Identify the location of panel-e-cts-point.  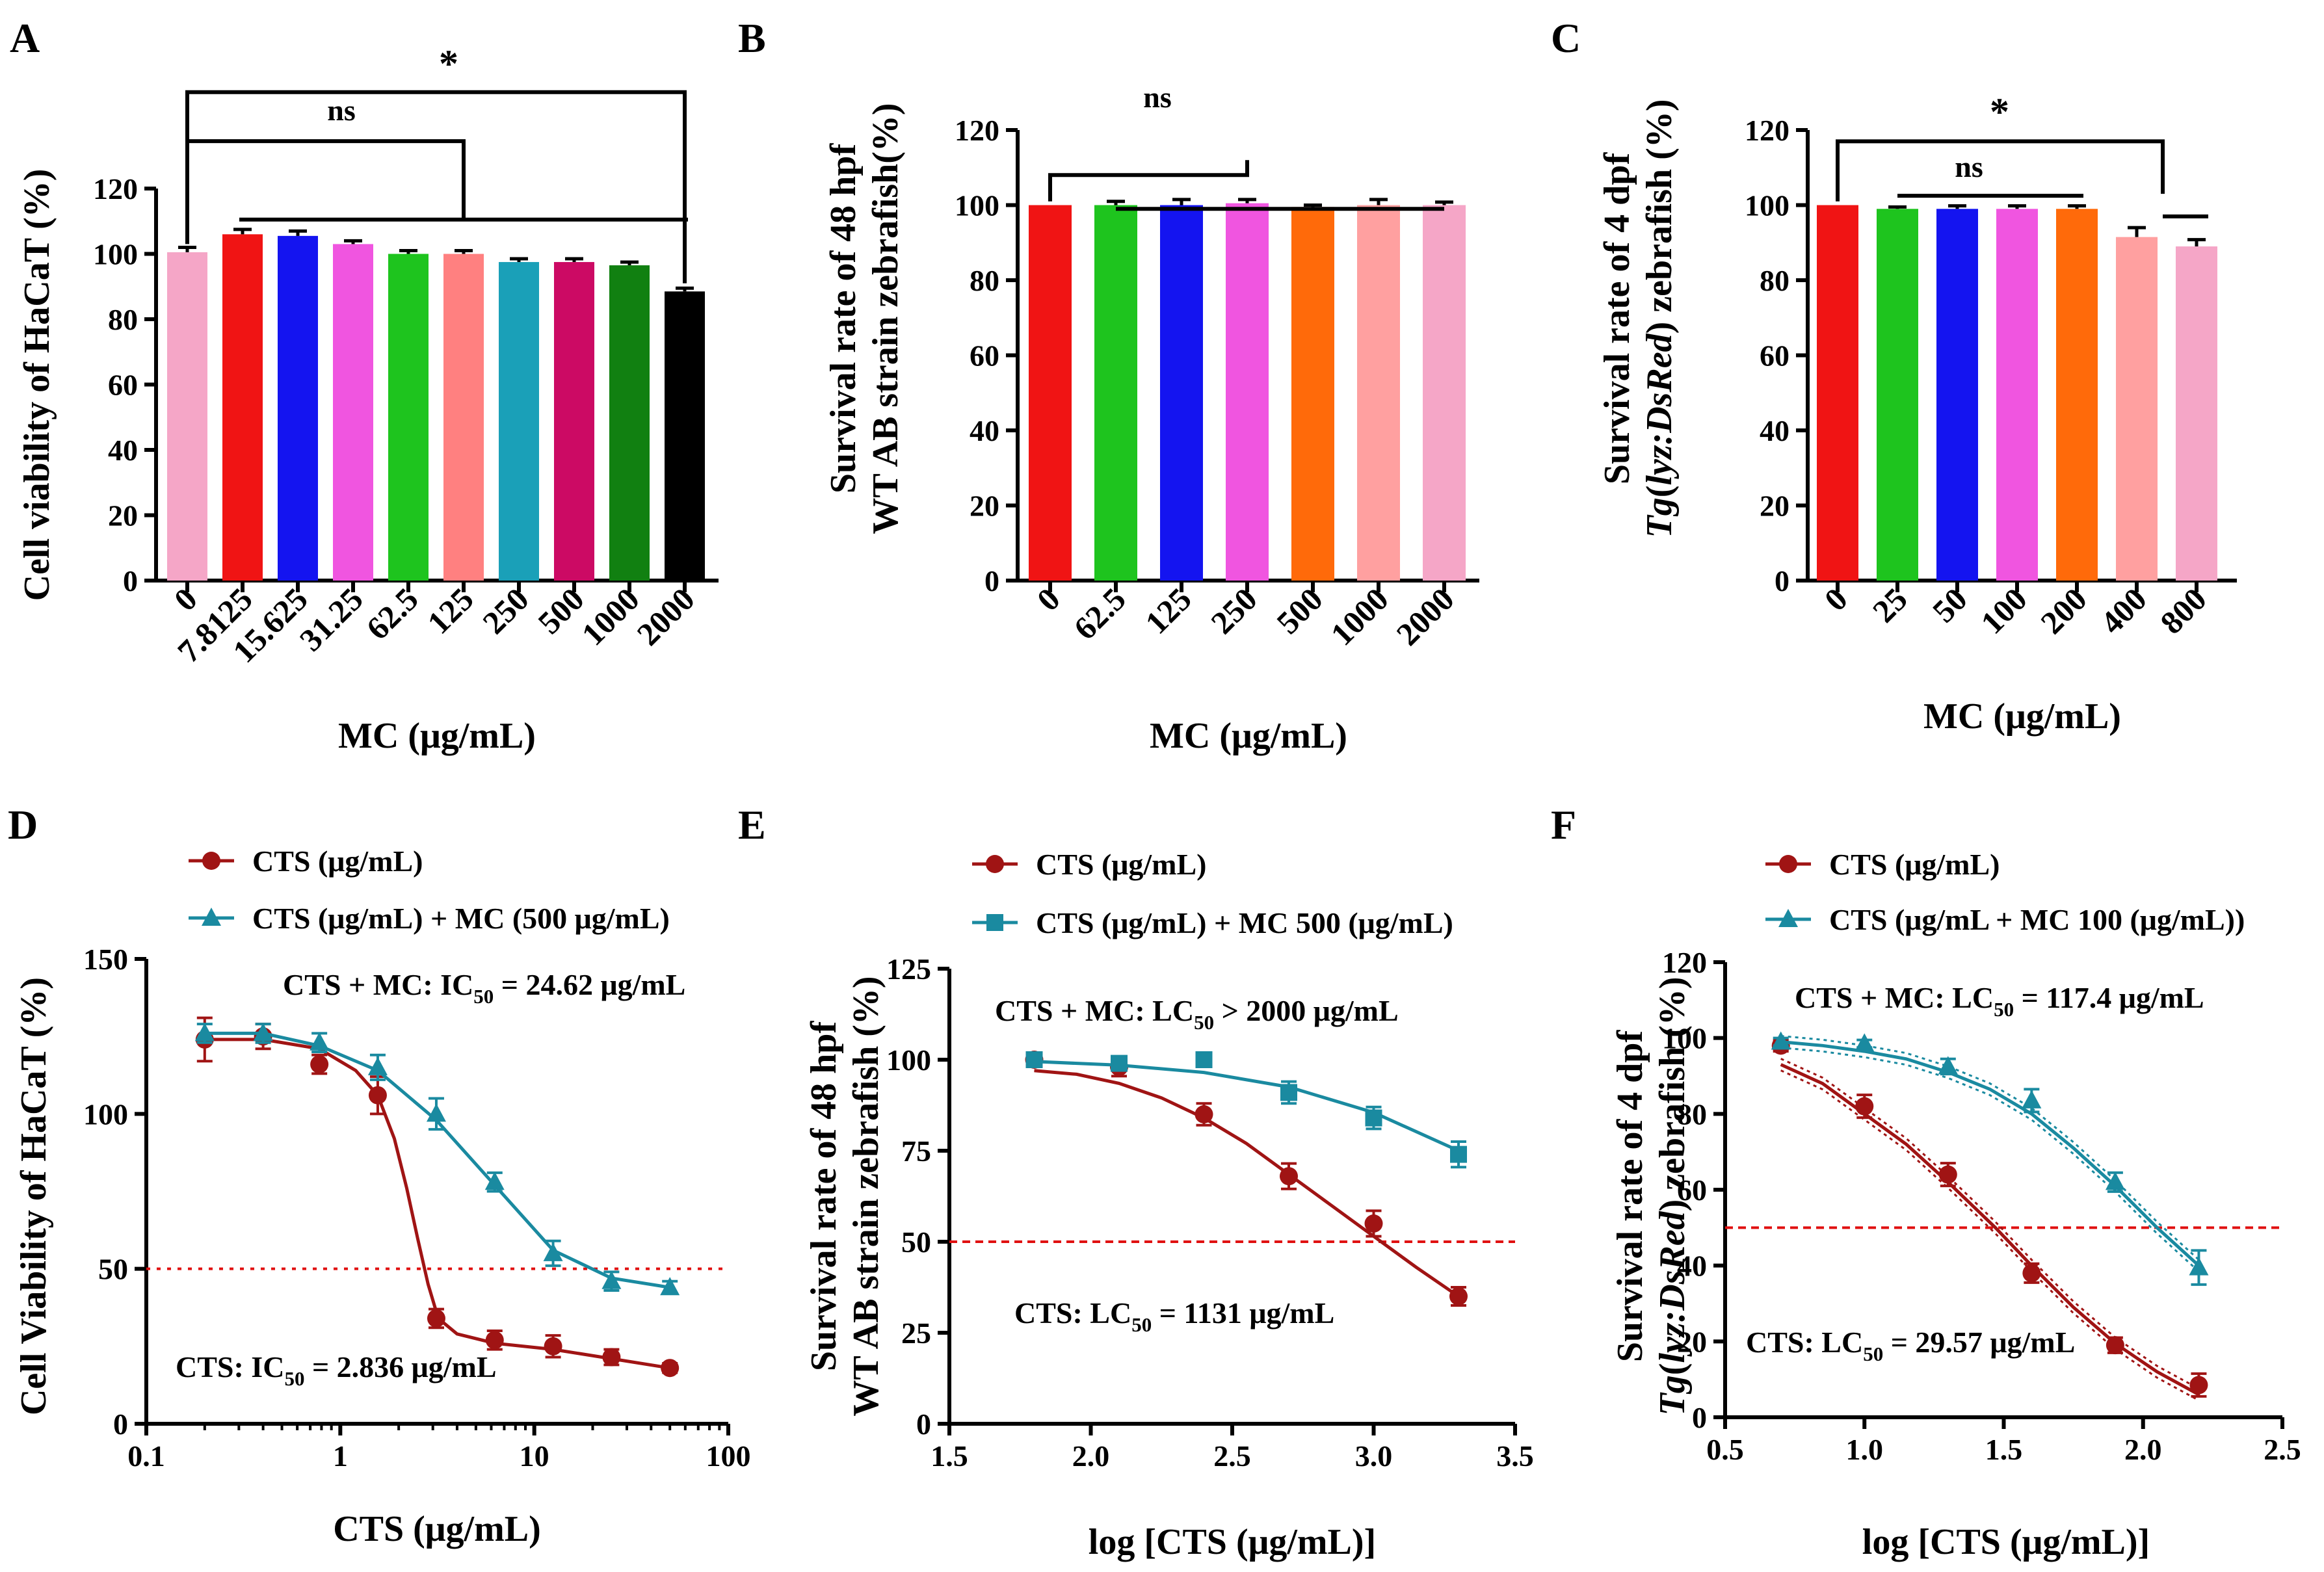
(1459, 1296).